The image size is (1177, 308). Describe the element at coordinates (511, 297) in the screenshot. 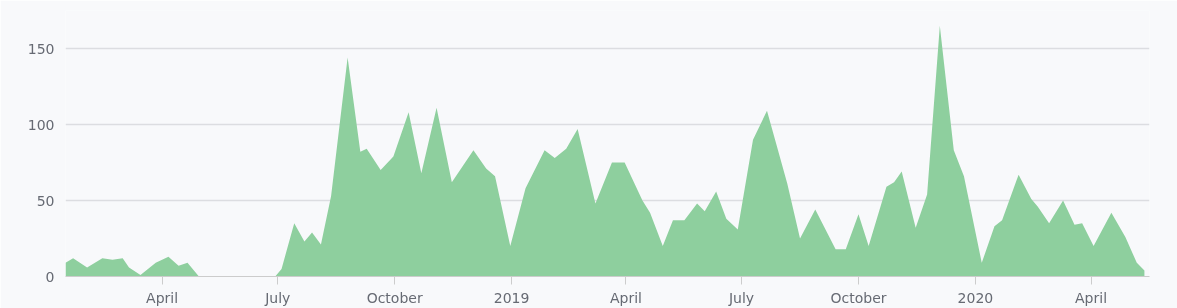

I see `x-tick-label: 2019` at that location.